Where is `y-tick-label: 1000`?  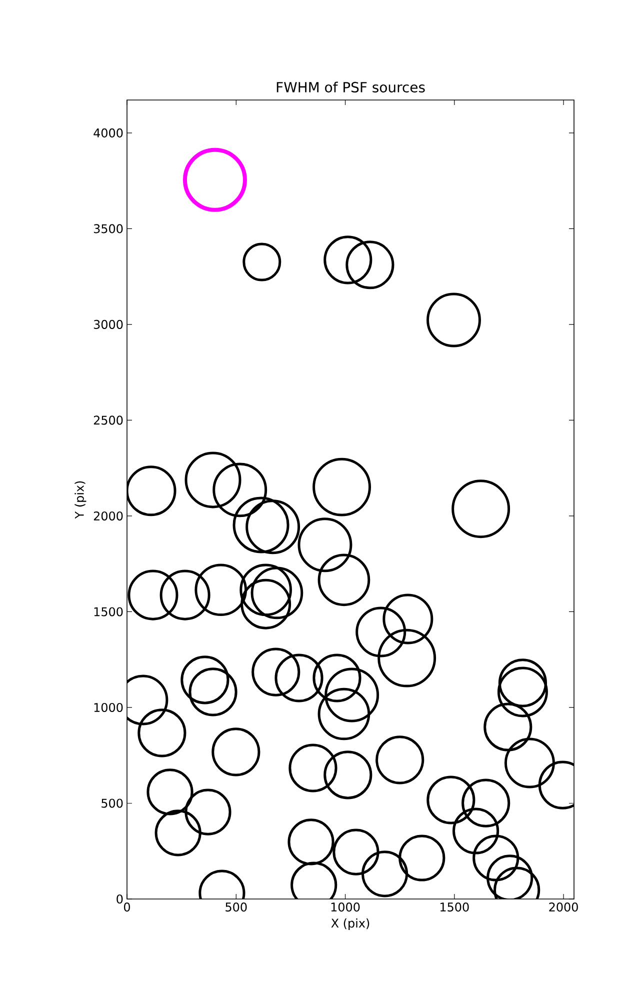 y-tick-label: 1000 is located at coordinates (108, 707).